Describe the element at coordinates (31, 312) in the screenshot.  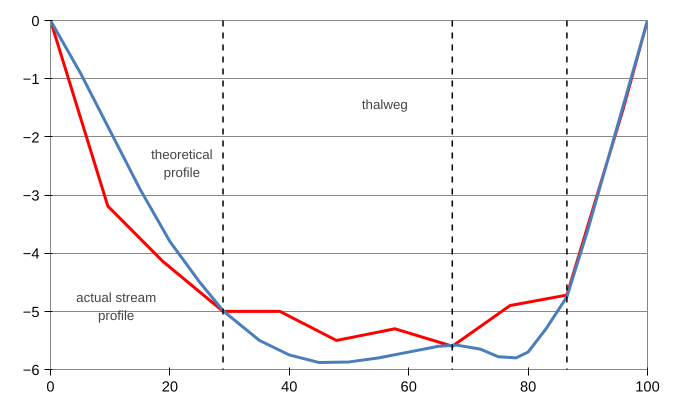
I see `y-tick-label: −5` at that location.